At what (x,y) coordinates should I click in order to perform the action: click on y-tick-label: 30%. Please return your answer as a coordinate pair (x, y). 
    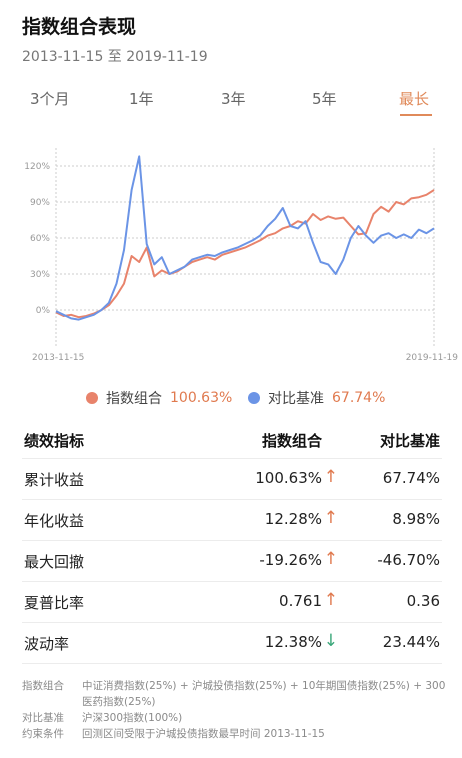
    Looking at the image, I should click on (40, 275).